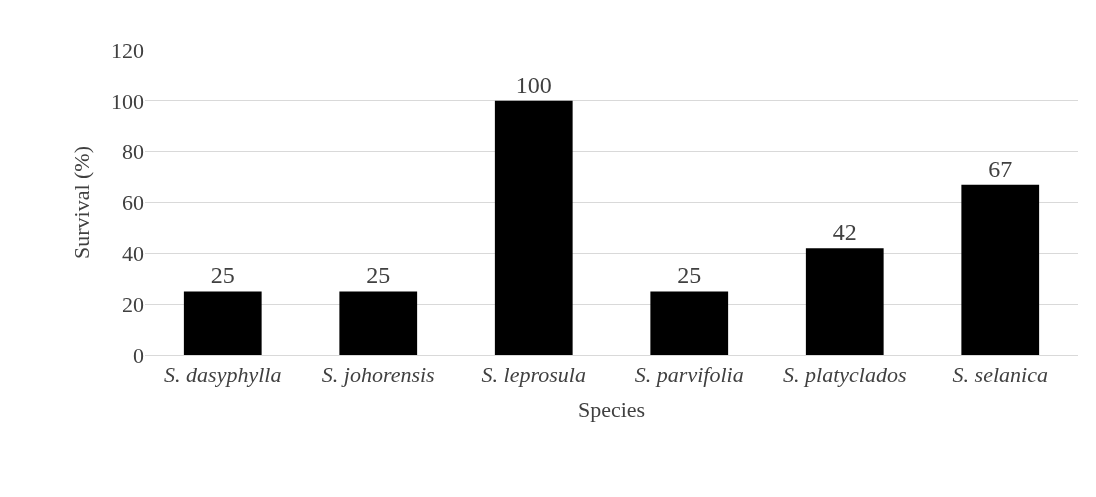  What do you see at coordinates (133, 152) in the screenshot?
I see `y-tick-label: 80` at bounding box center [133, 152].